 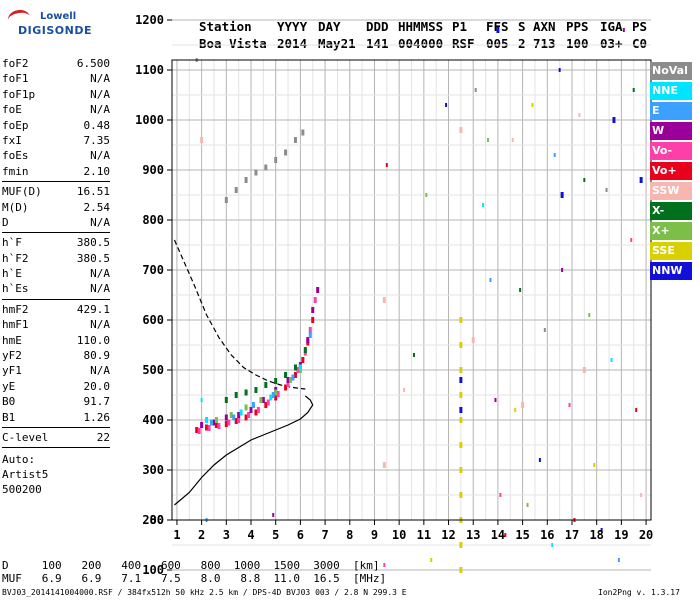 What do you see at coordinates (93, 63) in the screenshot?
I see `param-value: 6.500` at bounding box center [93, 63].